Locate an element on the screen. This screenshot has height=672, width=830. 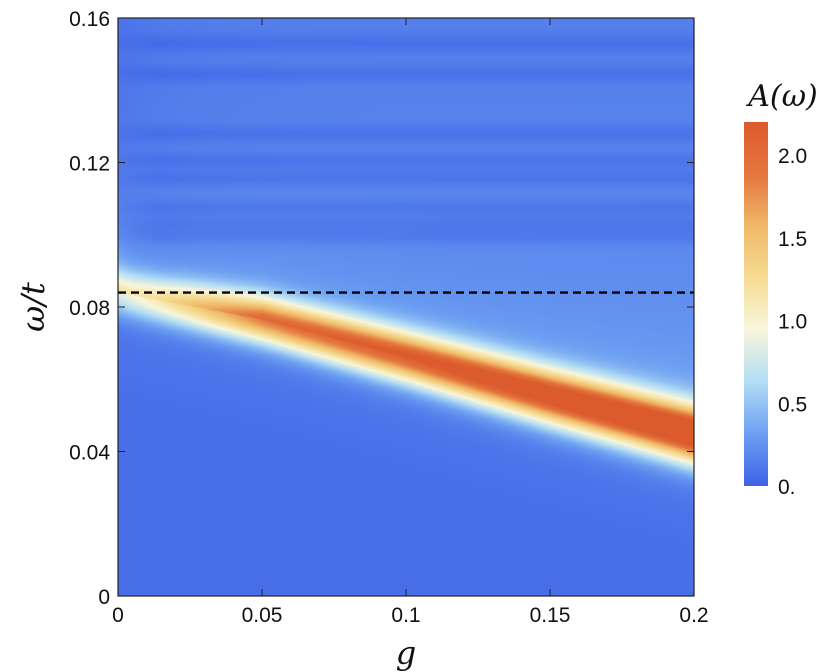
y-axis-label: ω/t is located at coordinates (33, 307).